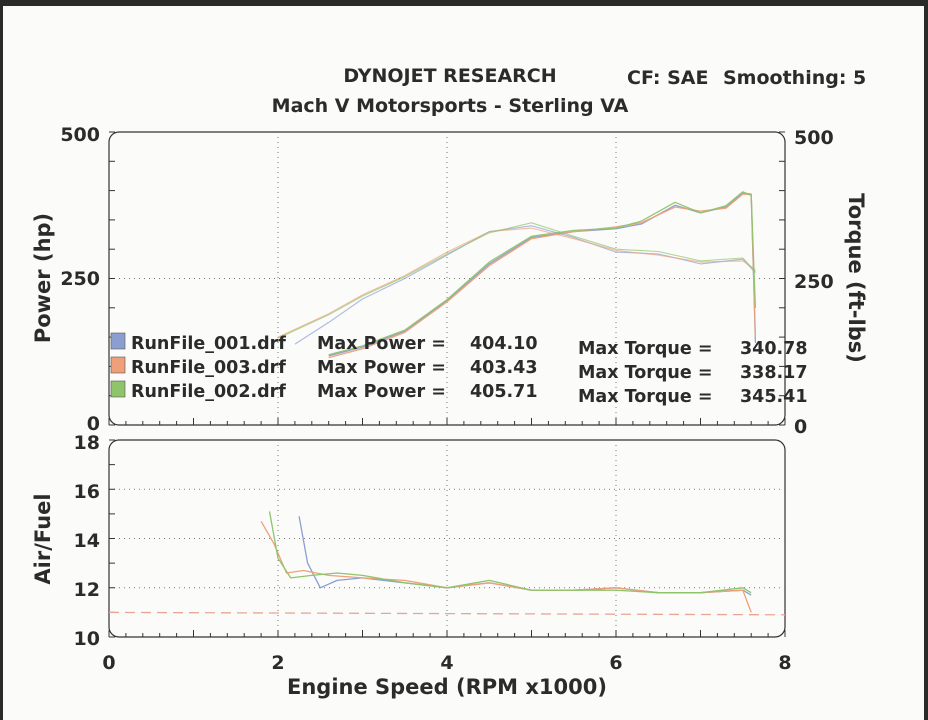 This screenshot has height=720, width=928. Describe the element at coordinates (80, 135) in the screenshot. I see `power-tick-500: 500` at that location.